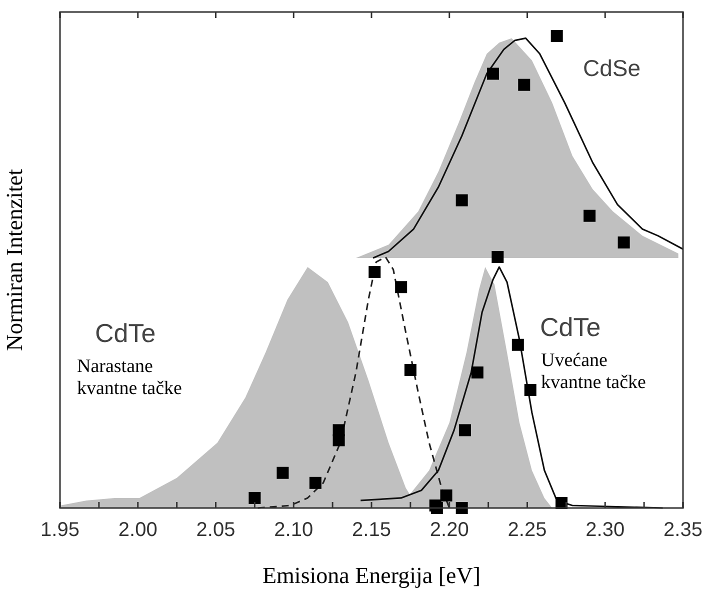 The image size is (707, 600). What do you see at coordinates (216, 530) in the screenshot?
I see `x-tick-label: 2.05` at bounding box center [216, 530].